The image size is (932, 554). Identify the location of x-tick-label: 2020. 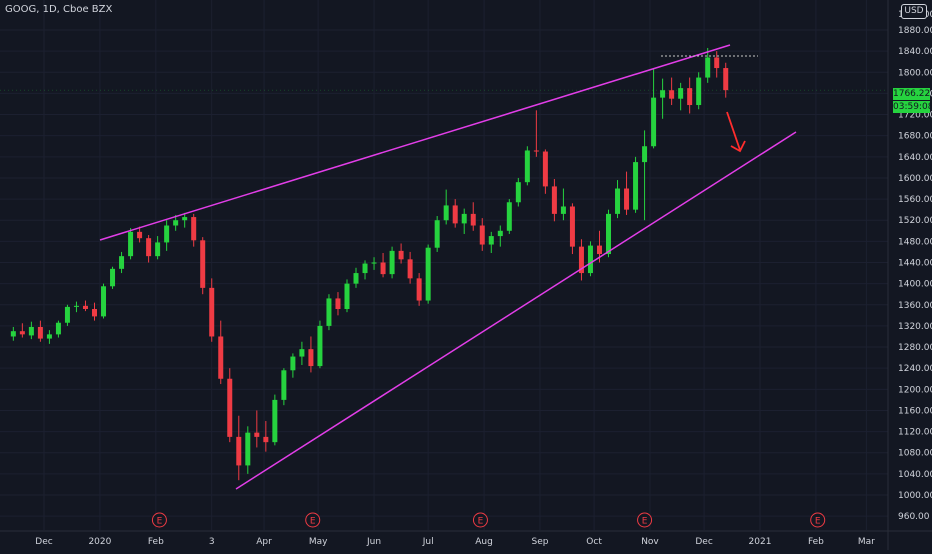
(99, 542).